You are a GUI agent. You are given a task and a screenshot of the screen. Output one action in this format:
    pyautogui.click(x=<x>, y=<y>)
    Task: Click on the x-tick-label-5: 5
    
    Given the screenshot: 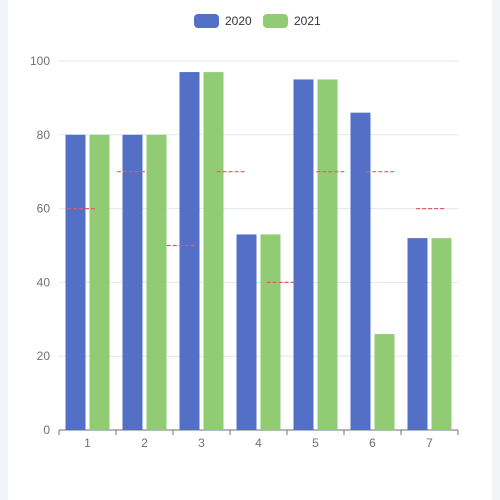 What is the action you would take?
    pyautogui.click(x=315, y=443)
    